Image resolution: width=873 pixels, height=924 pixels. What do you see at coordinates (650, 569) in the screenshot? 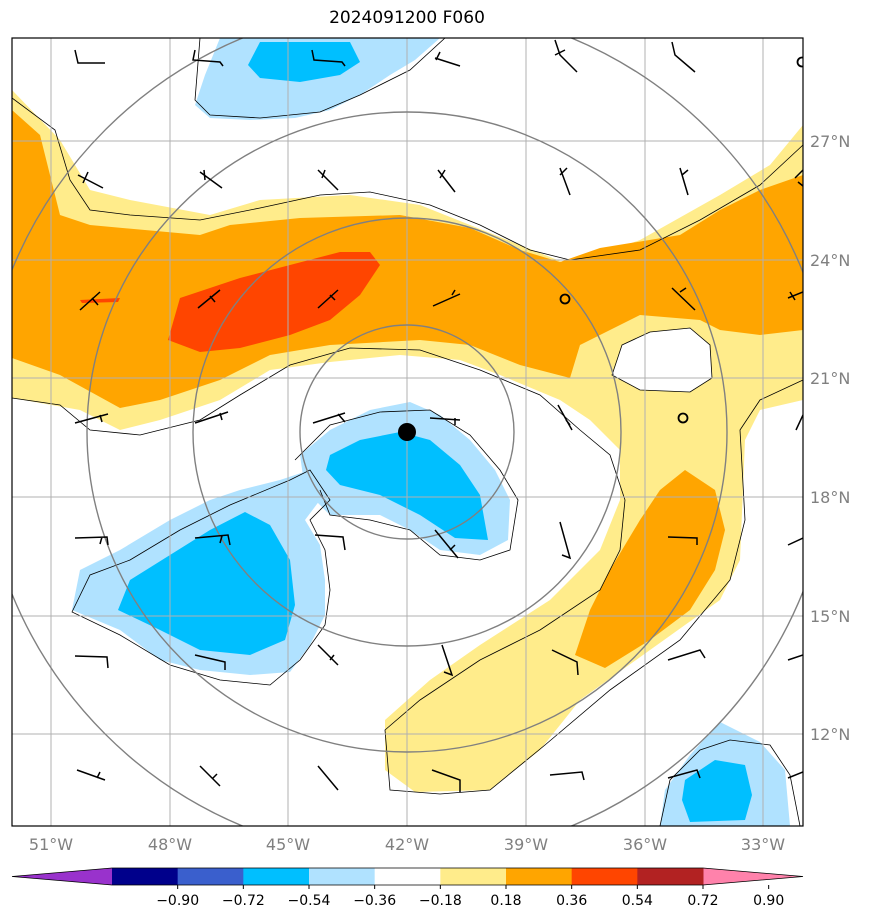
I see `positive-band-orange-south` at bounding box center [650, 569].